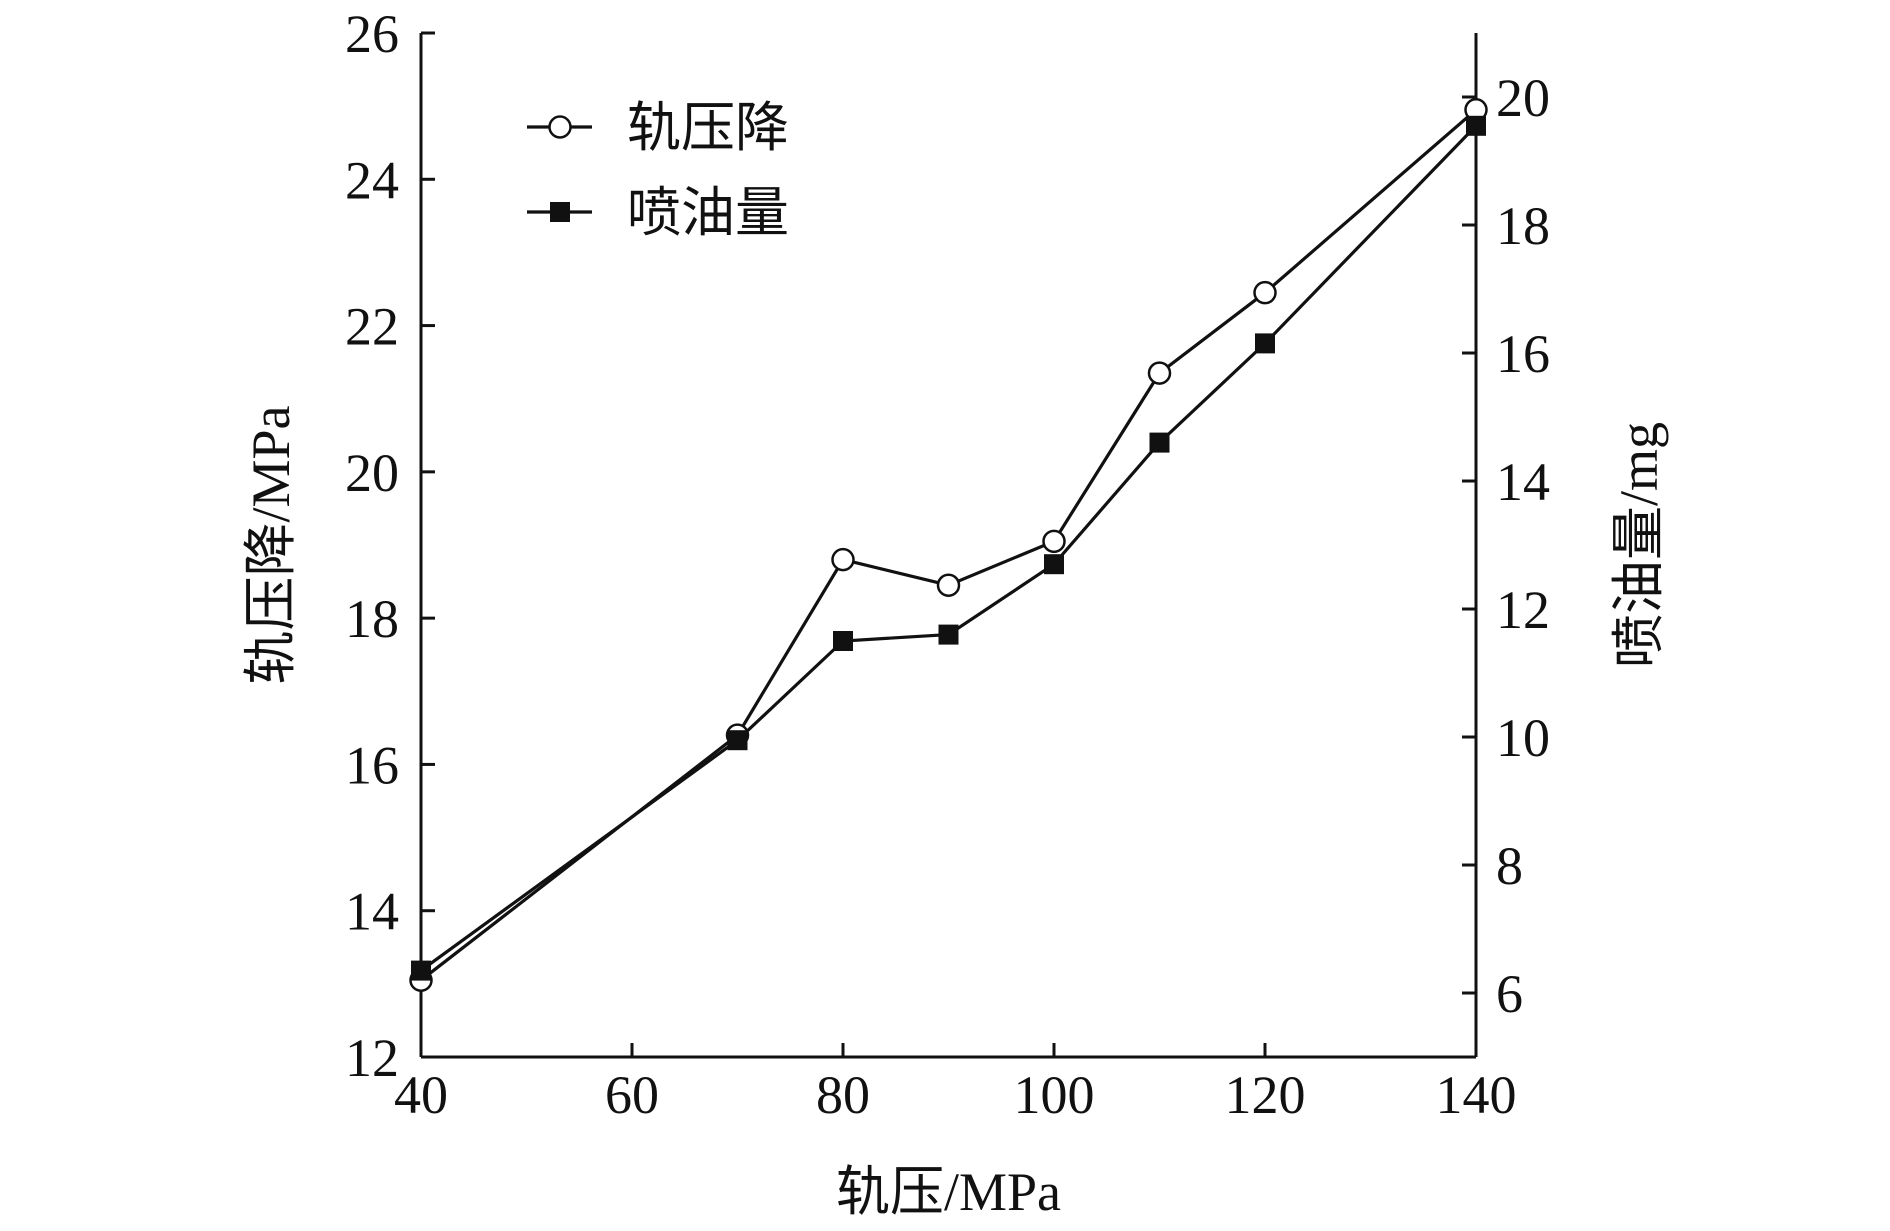 The image size is (1890, 1231). I want to click on y-left-tick-label: 24, so click(372, 180).